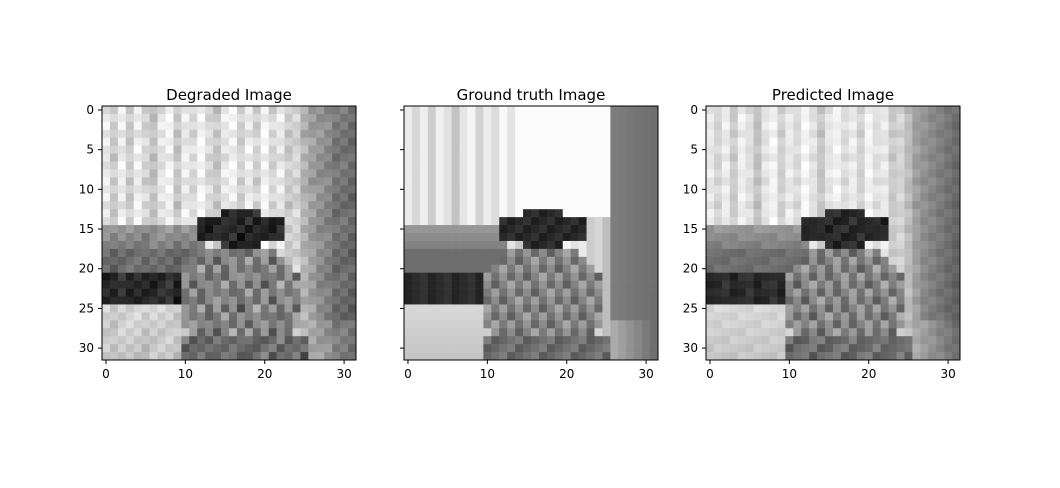 The height and width of the screenshot is (488, 1060). I want to click on y-tick-label: 30, so click(86, 348).